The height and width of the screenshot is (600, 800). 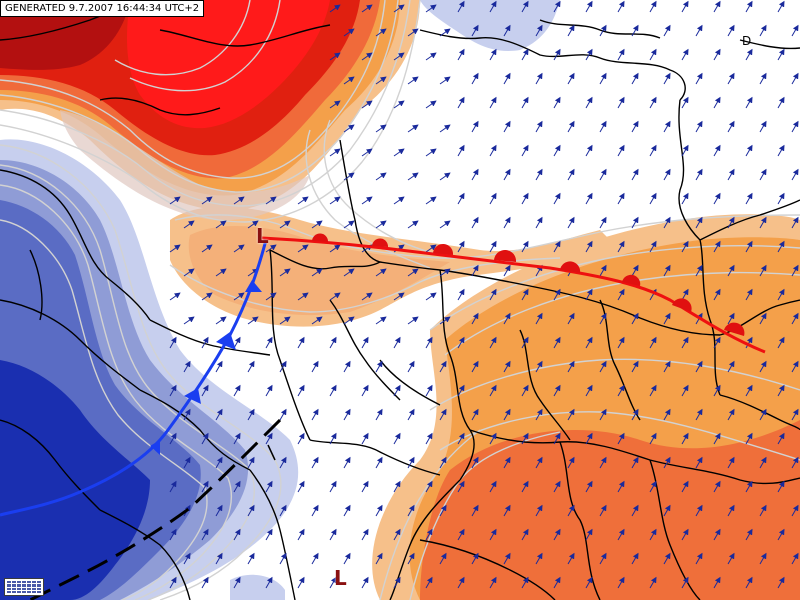 I want to click on cold-patch-north, so click(x=490, y=25).